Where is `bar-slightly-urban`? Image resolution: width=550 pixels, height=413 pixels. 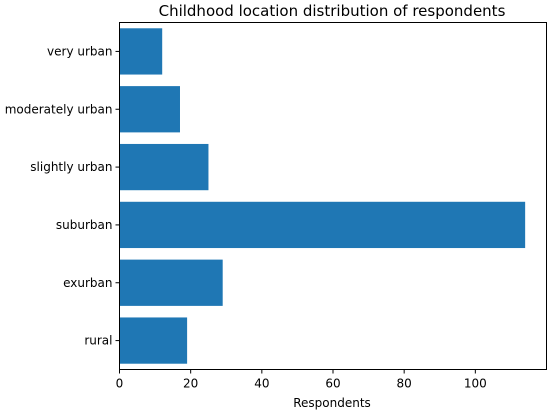 bar-slightly-urban is located at coordinates (164, 167).